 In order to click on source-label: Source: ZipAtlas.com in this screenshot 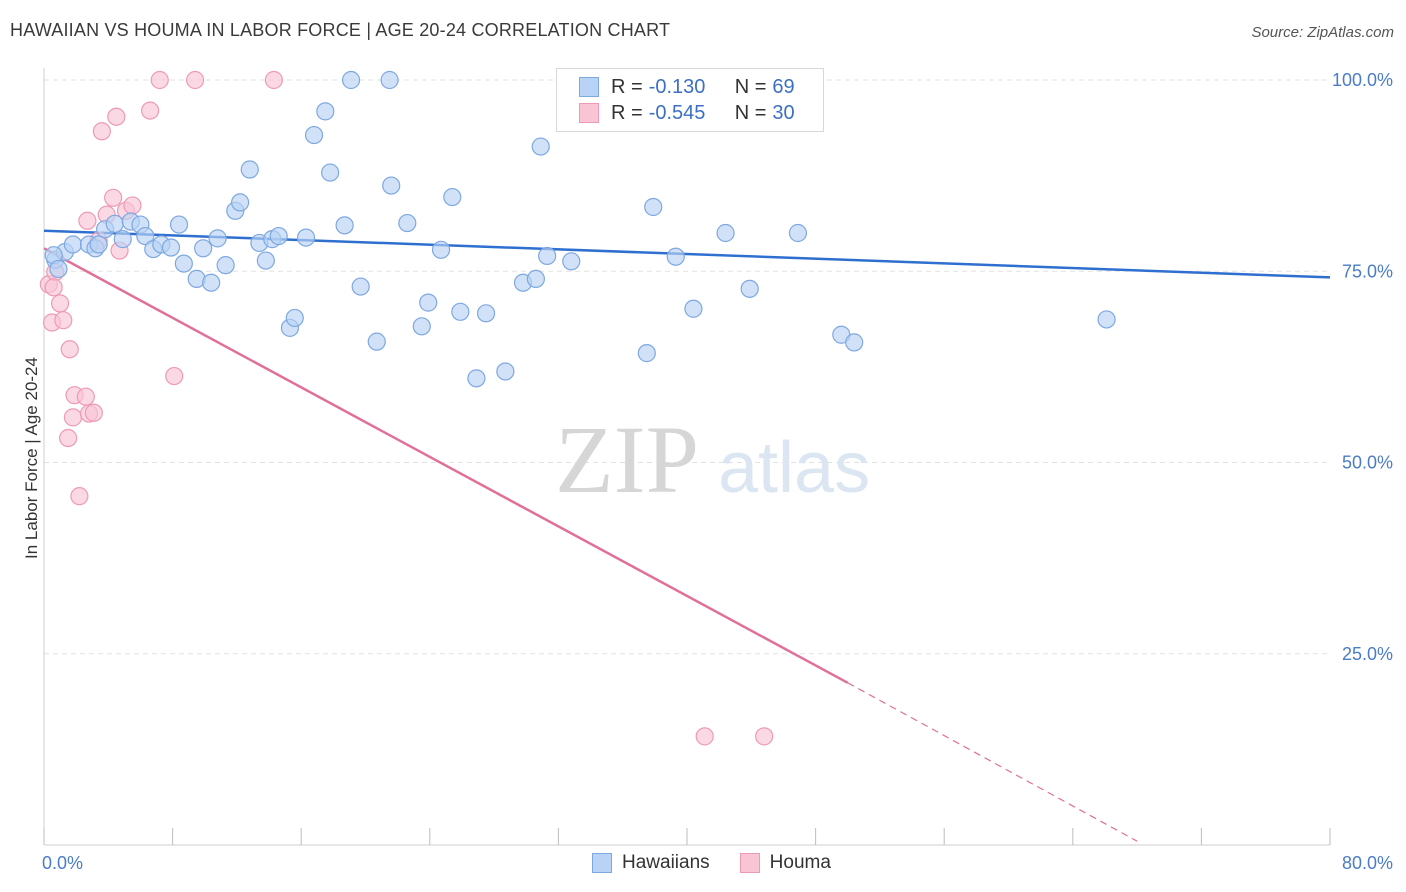, I will do `click(1322, 32)`.